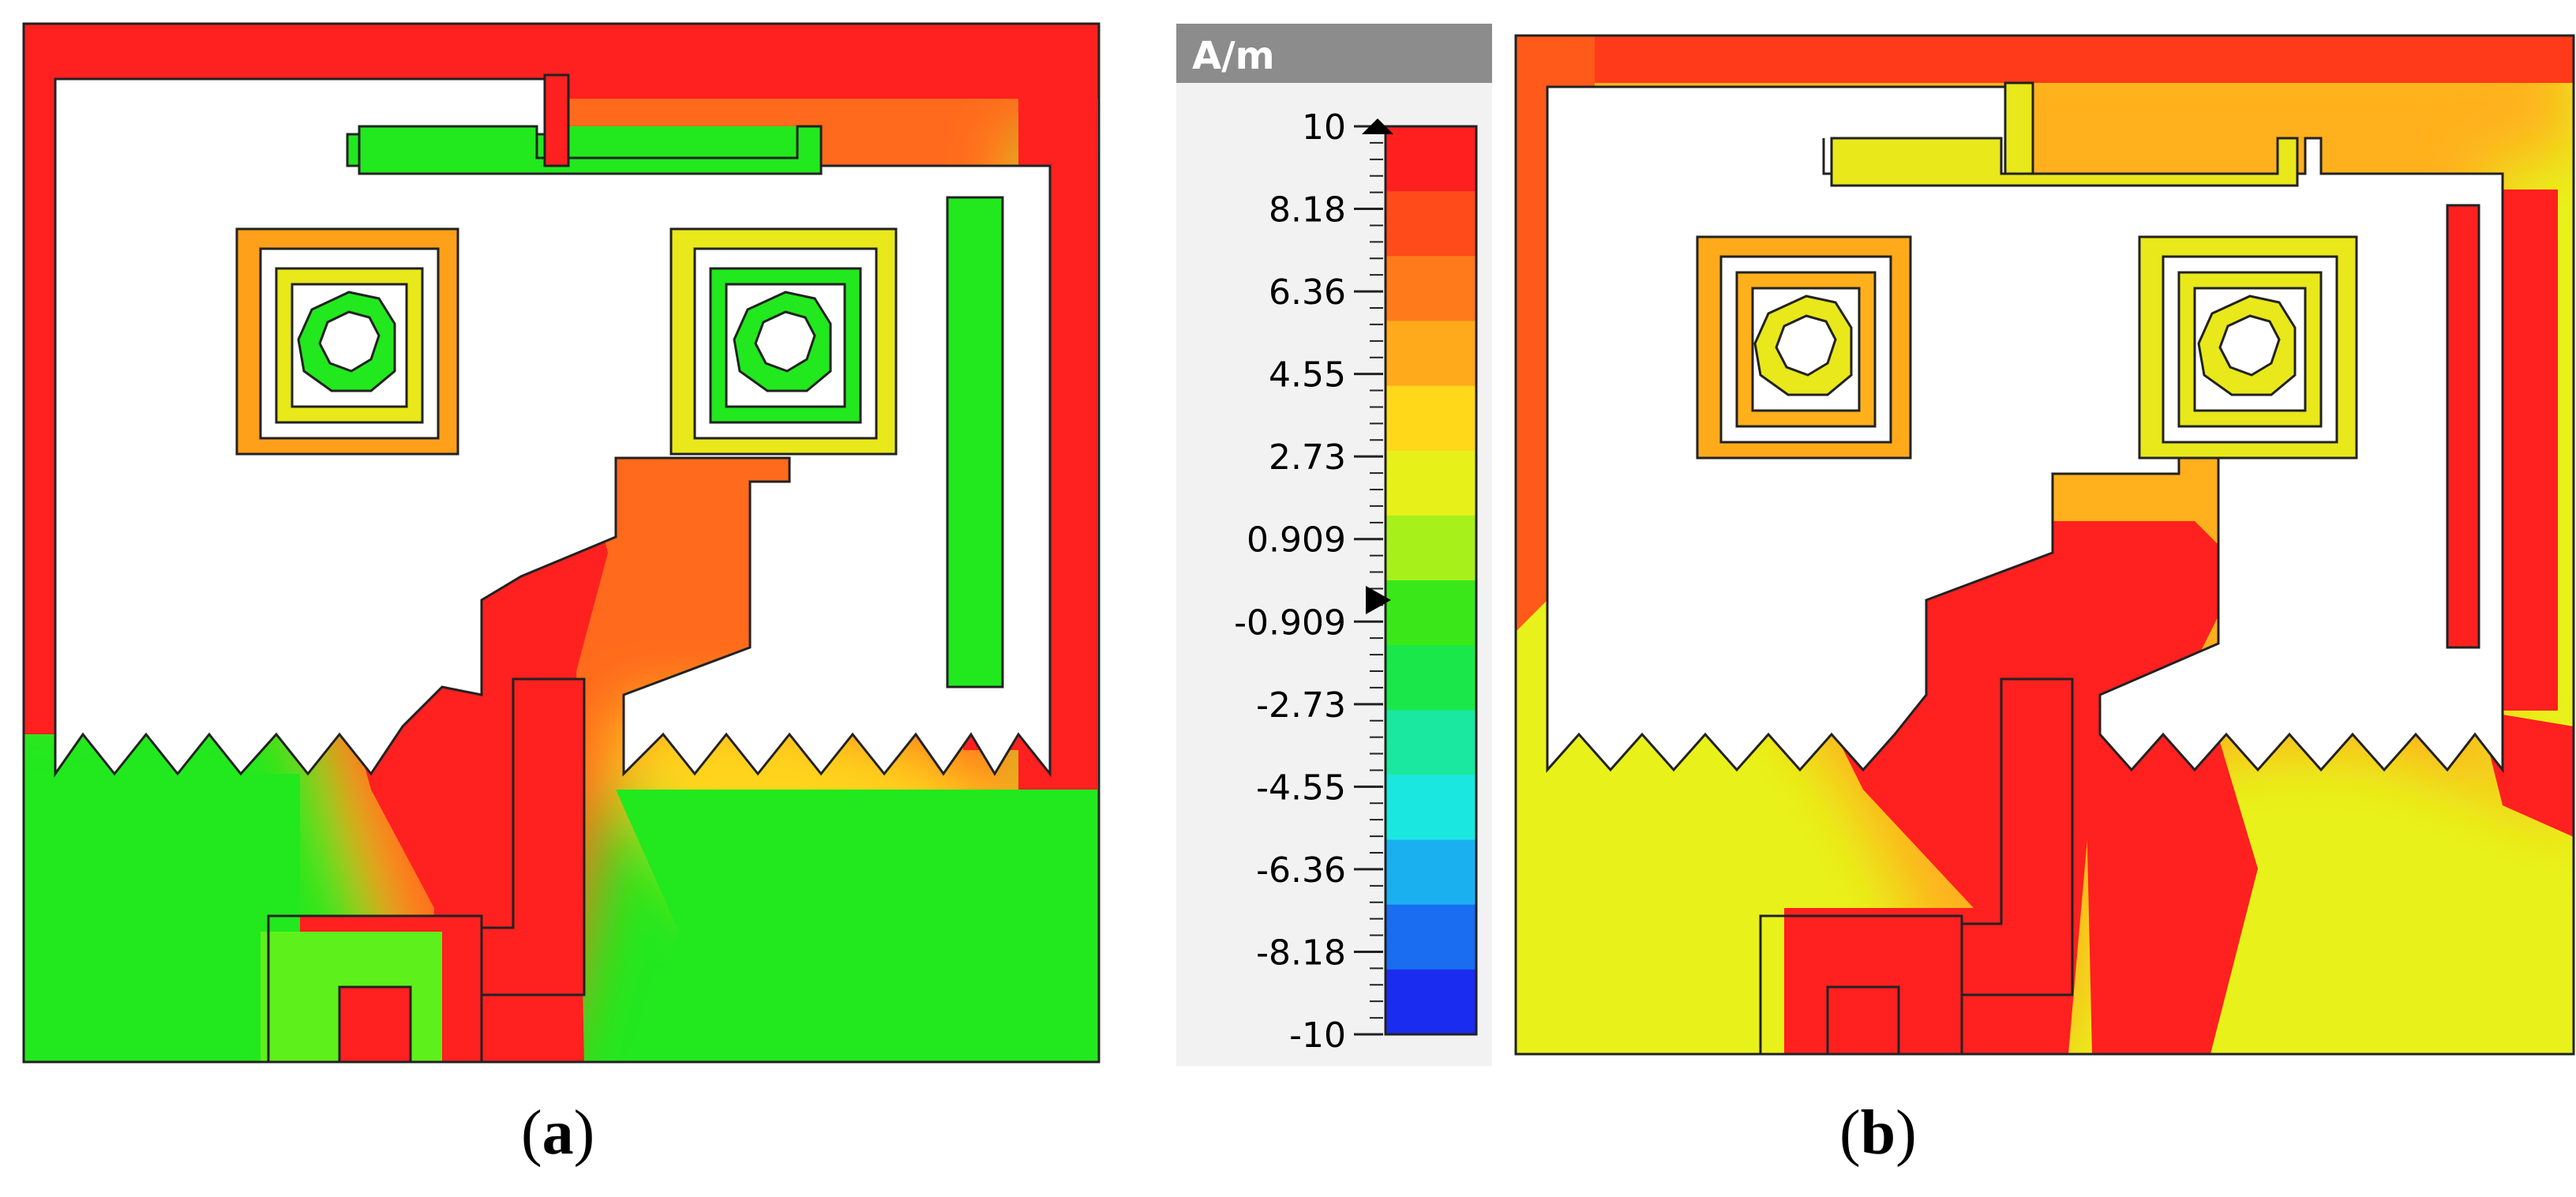 Image resolution: width=2576 pixels, height=1197 pixels. What do you see at coordinates (1378, 600) in the screenshot?
I see `colorbar-pointer-icon` at bounding box center [1378, 600].